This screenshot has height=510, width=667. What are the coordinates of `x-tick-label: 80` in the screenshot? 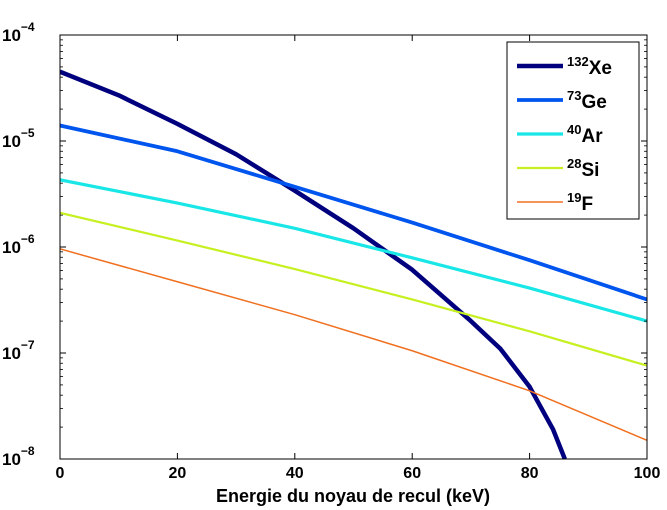 It's located at (530, 473).